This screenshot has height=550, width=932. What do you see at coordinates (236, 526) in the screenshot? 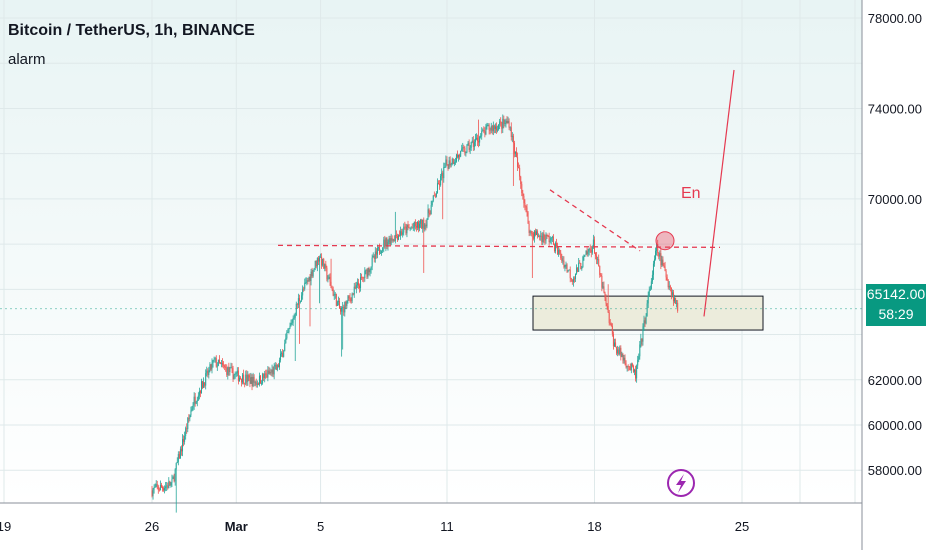
I see `x-tick-label: Mar` at bounding box center [236, 526].